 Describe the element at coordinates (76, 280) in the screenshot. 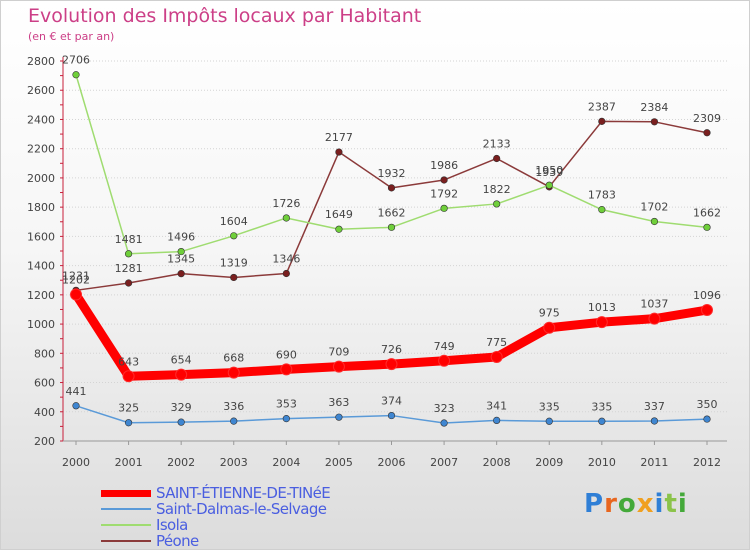

I see `data-label: 1202` at that location.